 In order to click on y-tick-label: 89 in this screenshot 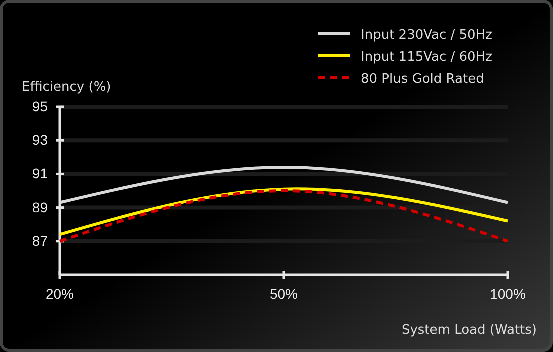, I will do `click(40, 207)`.